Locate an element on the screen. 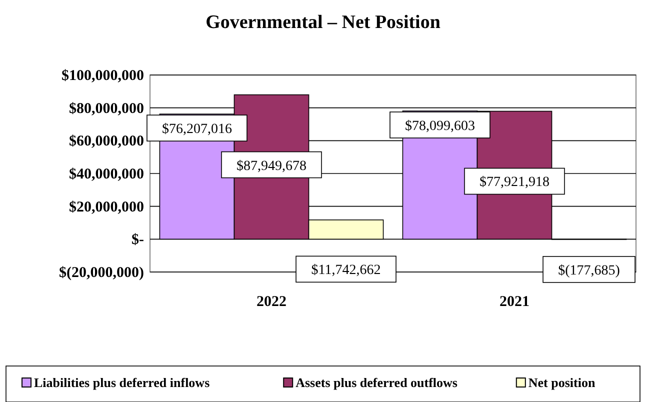  data-label: $77,921,918 is located at coordinates (515, 182).